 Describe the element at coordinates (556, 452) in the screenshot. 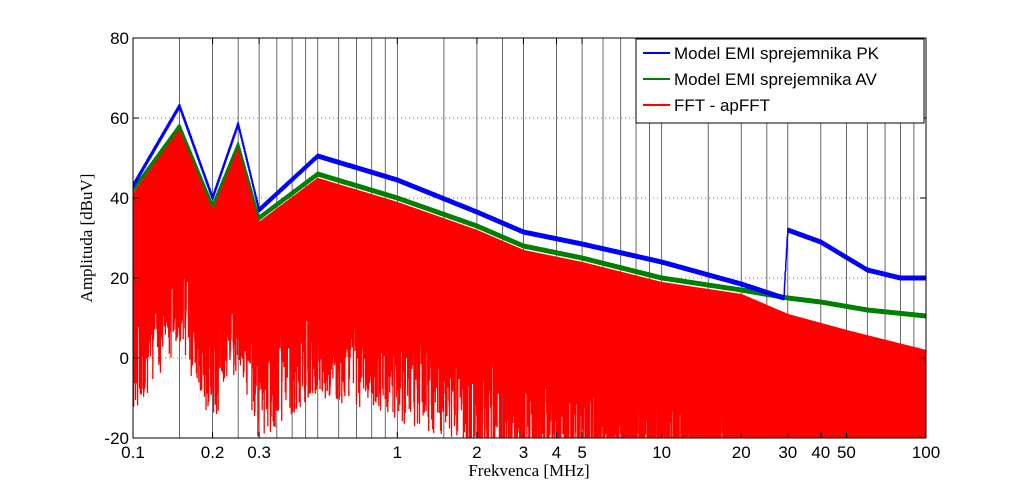

I see `x-tick-label: 4` at that location.